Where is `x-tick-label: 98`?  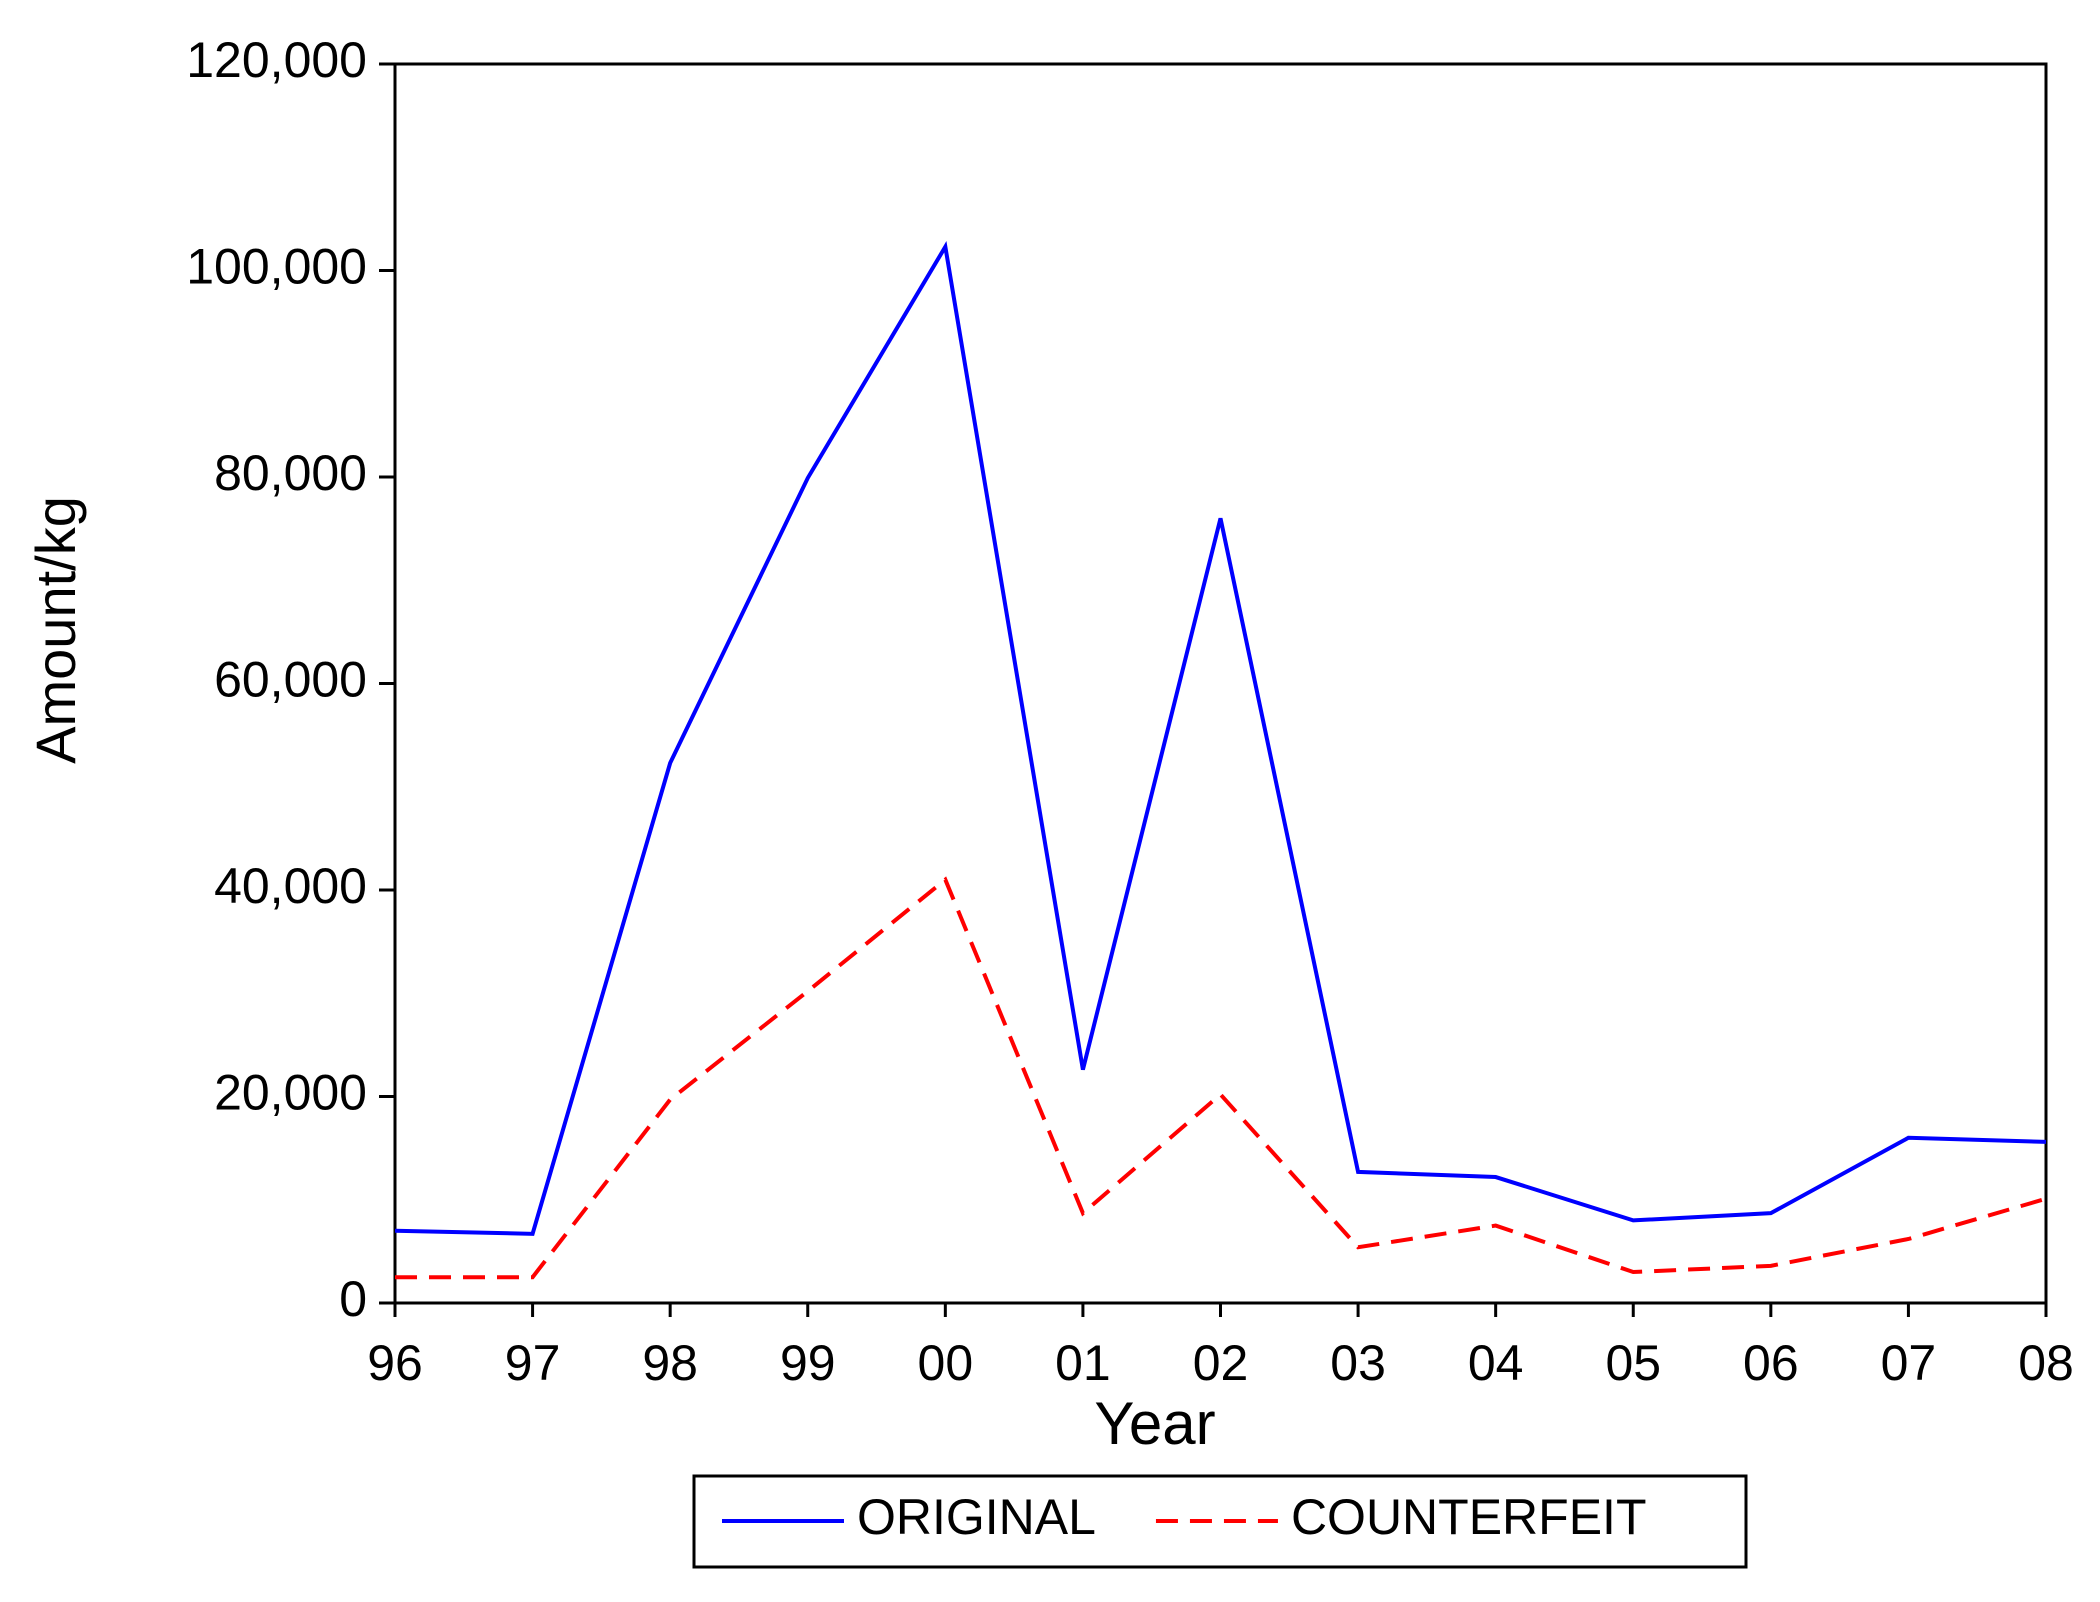 x-tick-label: 98 is located at coordinates (670, 1363).